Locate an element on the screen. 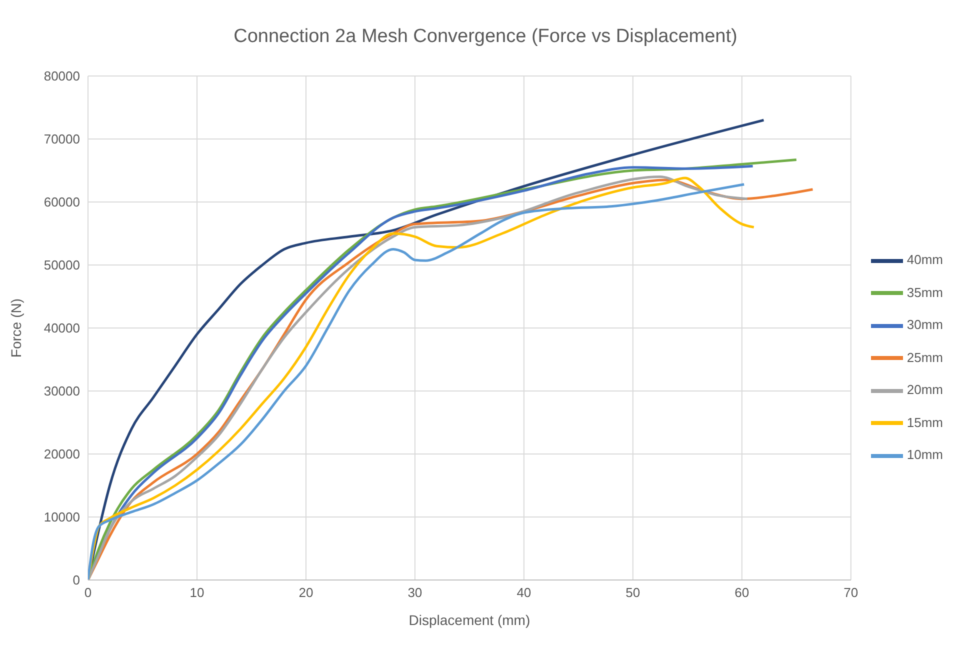 Image resolution: width=971 pixels, height=658 pixels. x-tick-label: 10 is located at coordinates (197, 592).